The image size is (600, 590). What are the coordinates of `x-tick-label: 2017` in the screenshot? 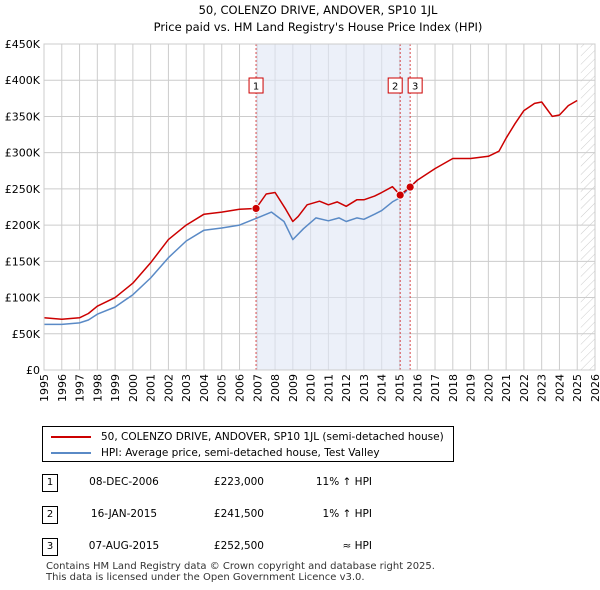 It's located at (435, 388).